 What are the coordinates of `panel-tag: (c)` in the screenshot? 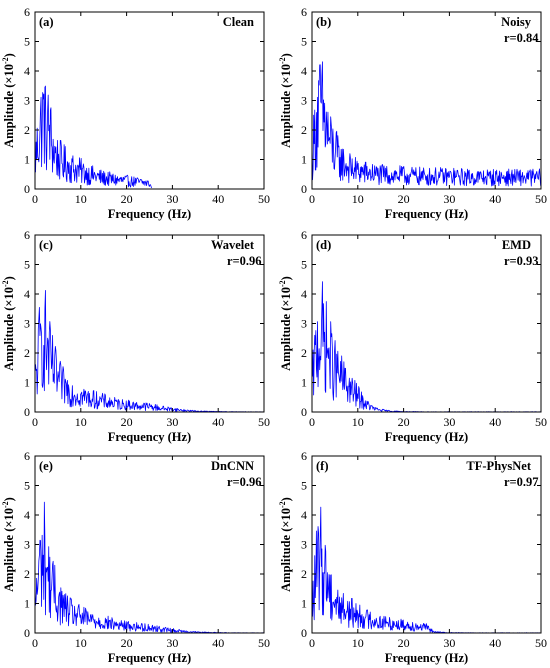 It's located at (46, 245).